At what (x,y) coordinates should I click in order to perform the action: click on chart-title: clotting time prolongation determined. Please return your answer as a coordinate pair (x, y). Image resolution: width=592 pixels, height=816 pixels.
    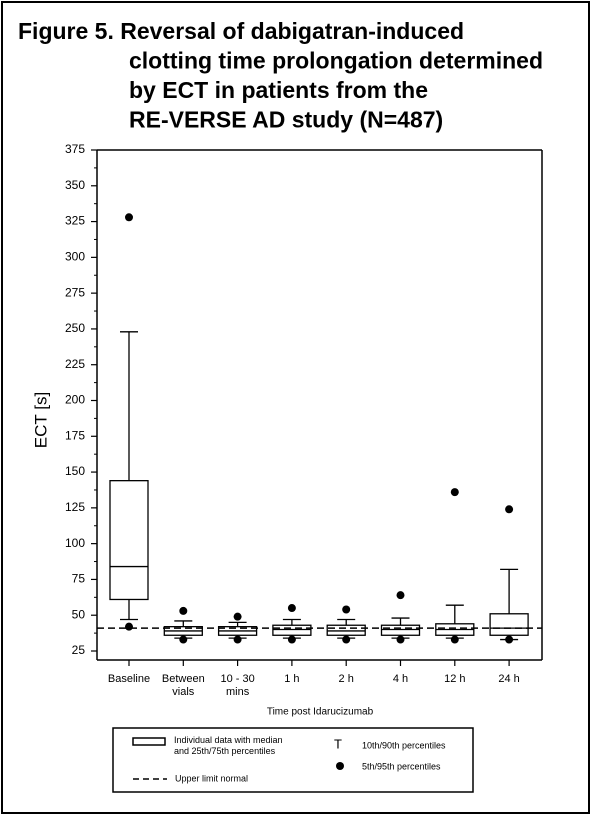
    Looking at the image, I should click on (336, 61).